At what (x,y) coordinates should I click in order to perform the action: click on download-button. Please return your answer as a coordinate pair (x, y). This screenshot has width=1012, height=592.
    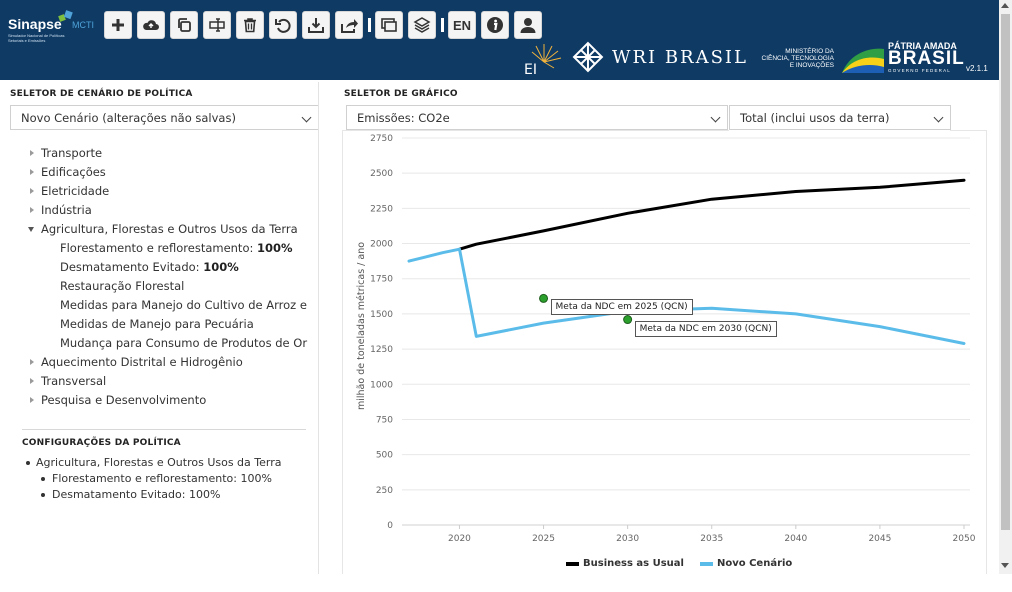
    Looking at the image, I should click on (316, 25).